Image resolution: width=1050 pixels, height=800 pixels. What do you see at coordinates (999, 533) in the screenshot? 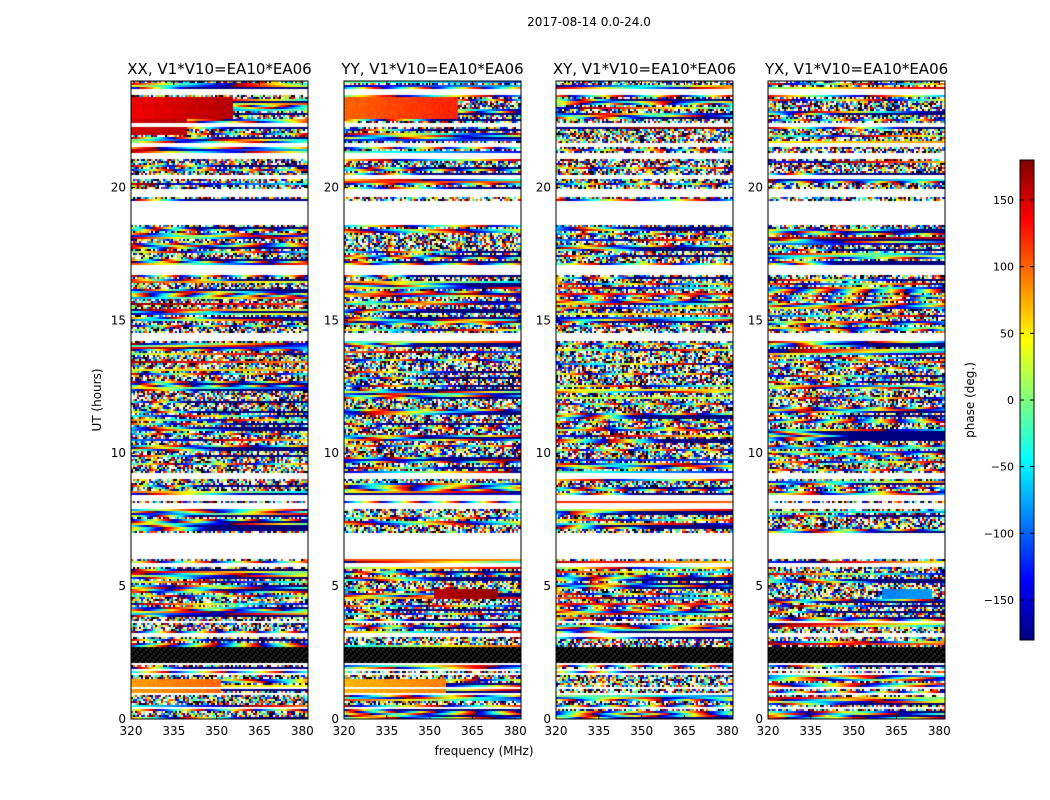
I see `colorbar-tick-label: −100` at bounding box center [999, 533].